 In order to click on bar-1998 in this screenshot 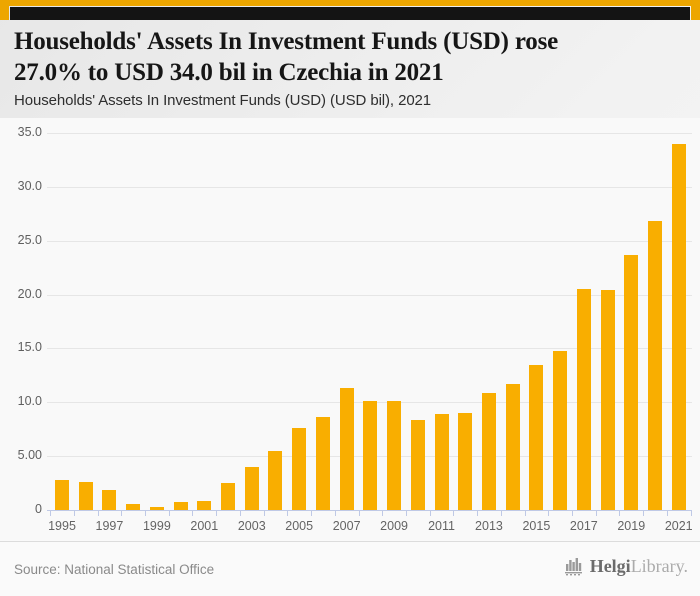, I will do `click(133, 507)`.